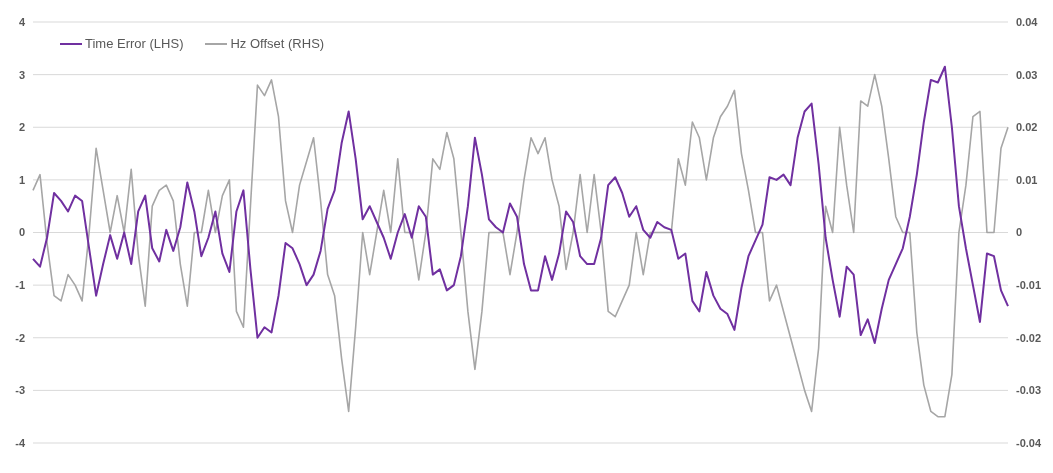 This screenshot has width=1053, height=473. I want to click on y2-tick-label: -0.04, so click(1029, 442).